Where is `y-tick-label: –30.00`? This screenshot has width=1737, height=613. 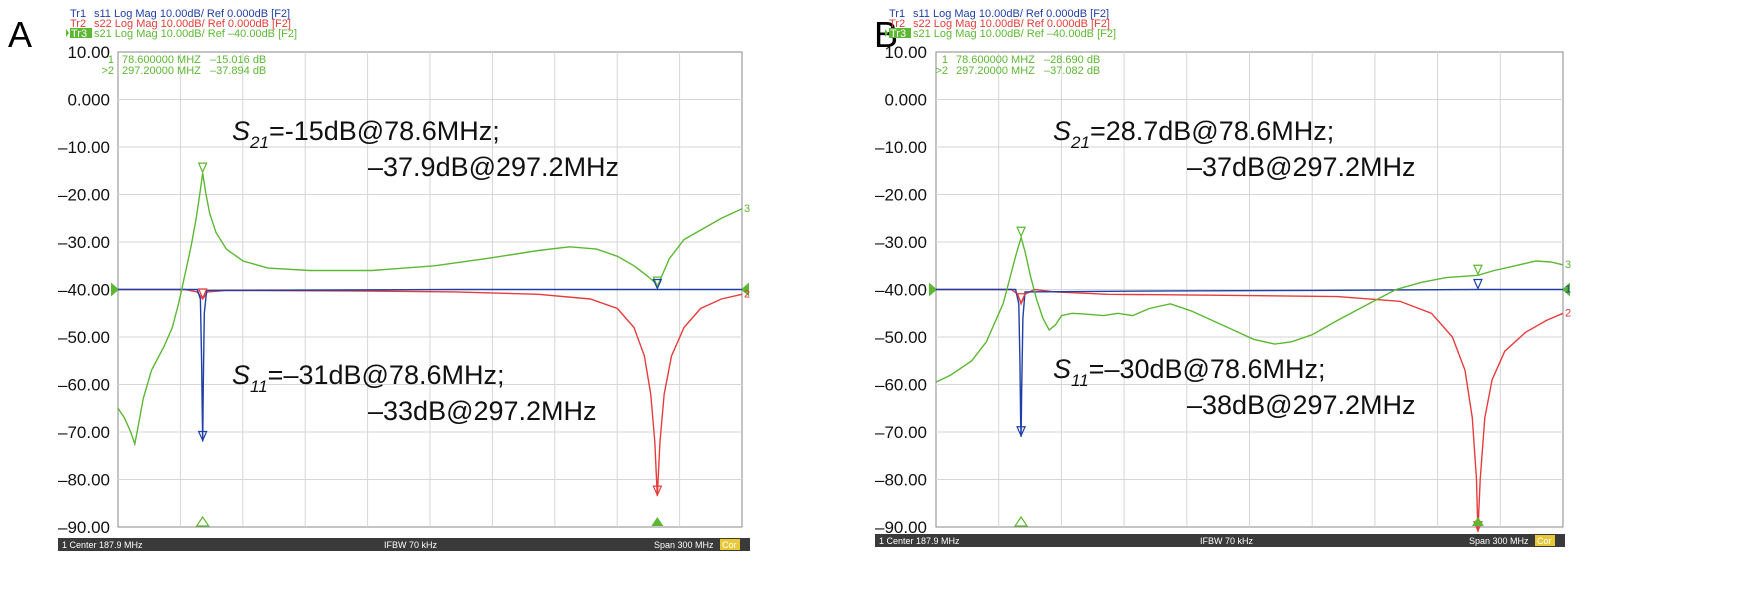 y-tick-label: –30.00 is located at coordinates (84, 242).